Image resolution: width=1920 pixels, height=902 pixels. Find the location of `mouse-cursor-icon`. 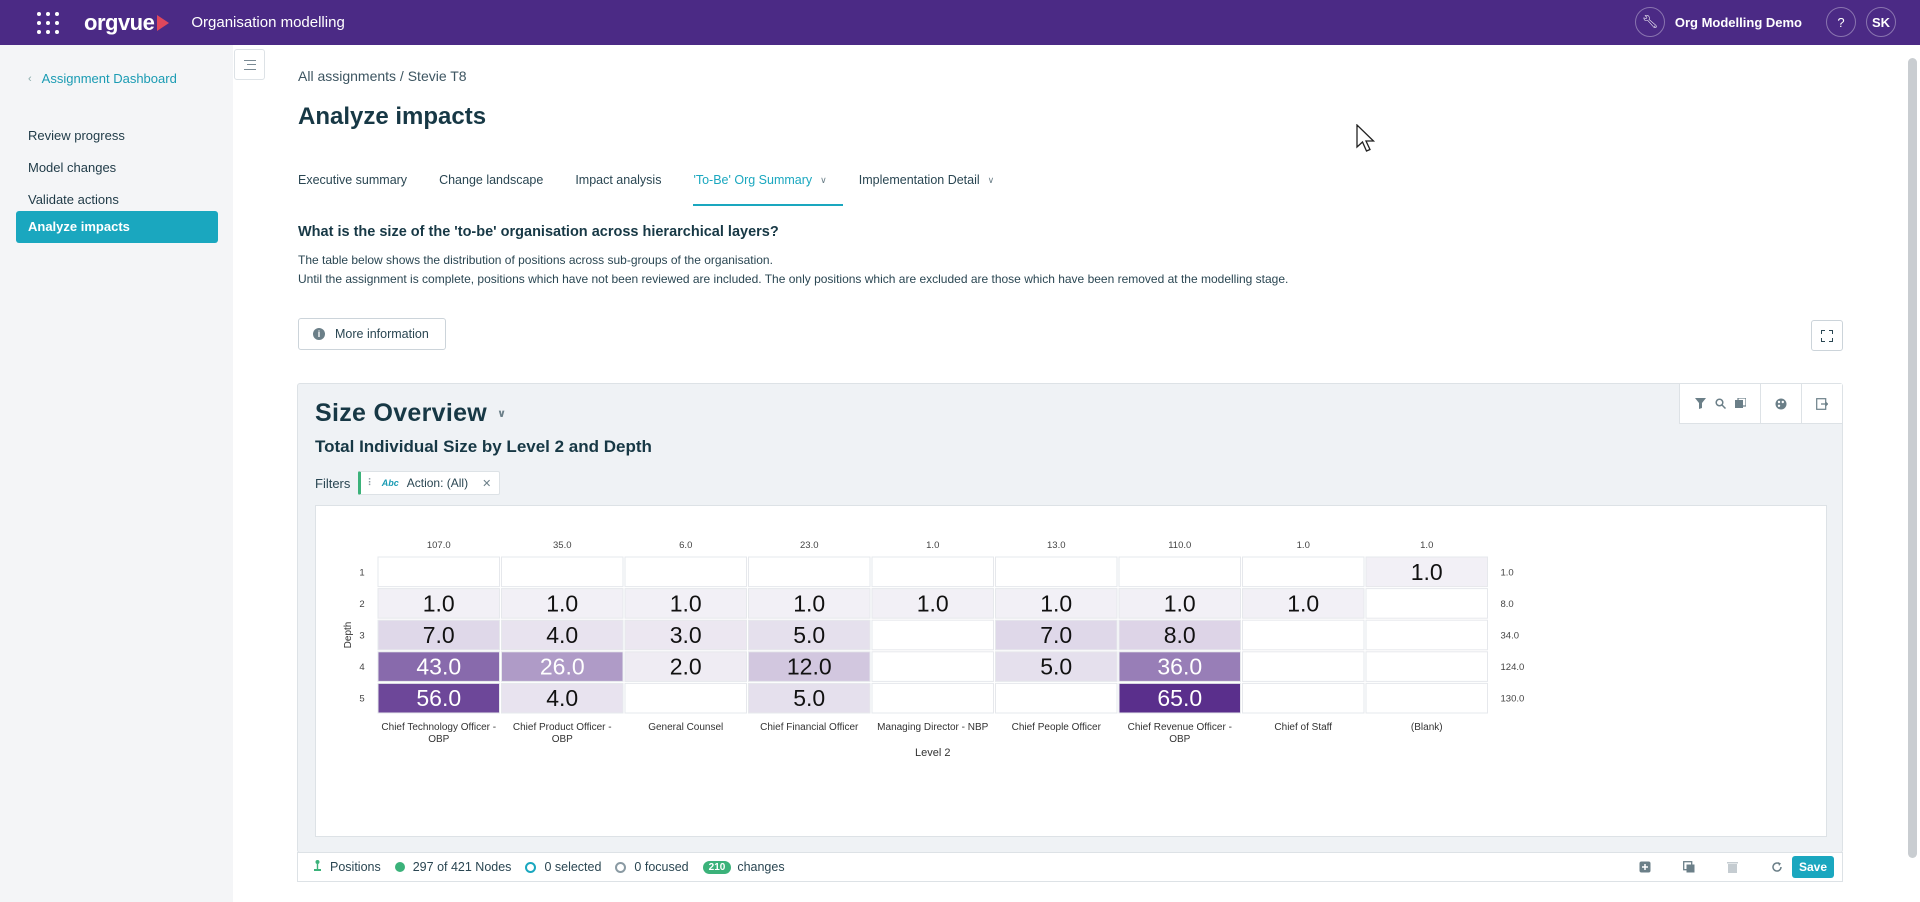

mouse-cursor-icon is located at coordinates (1366, 138).